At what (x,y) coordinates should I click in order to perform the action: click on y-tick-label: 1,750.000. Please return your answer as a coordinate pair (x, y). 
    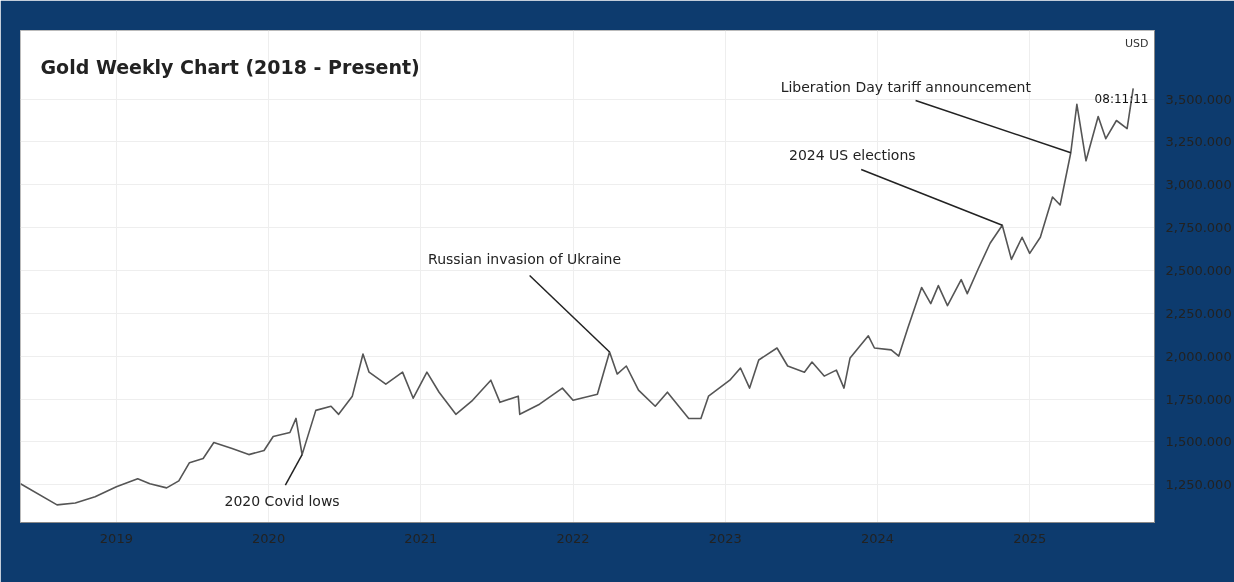
    Looking at the image, I should click on (1198, 399).